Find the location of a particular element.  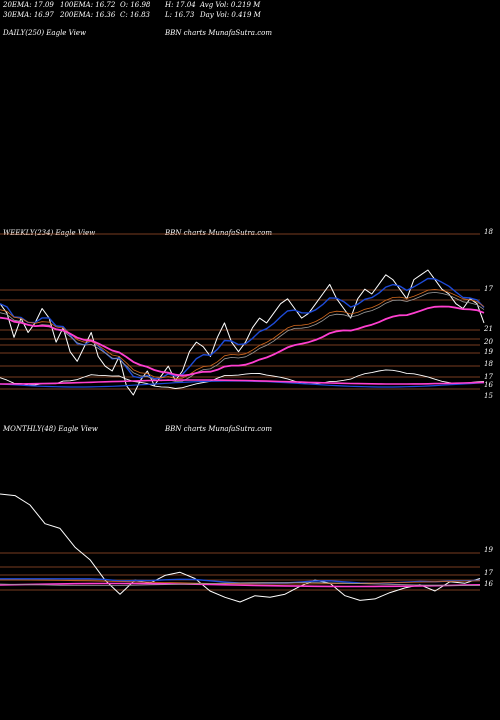

monthly-ema-gray is located at coordinates (240, 584).